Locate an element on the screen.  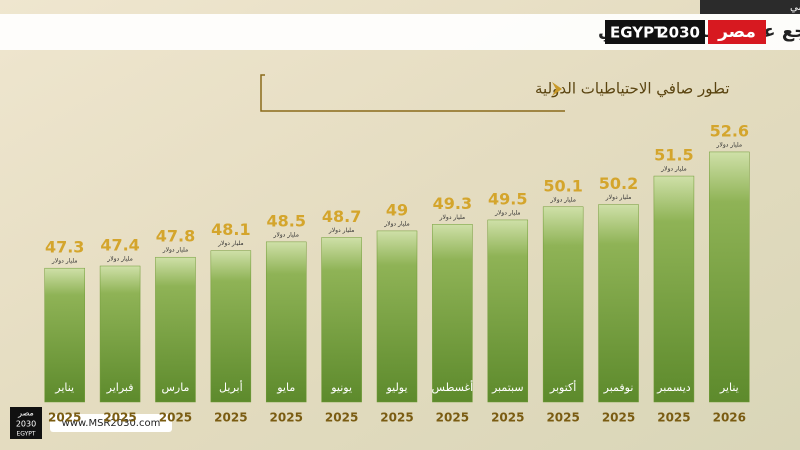
x-tick-label: مارس is located at coordinates (175, 387).